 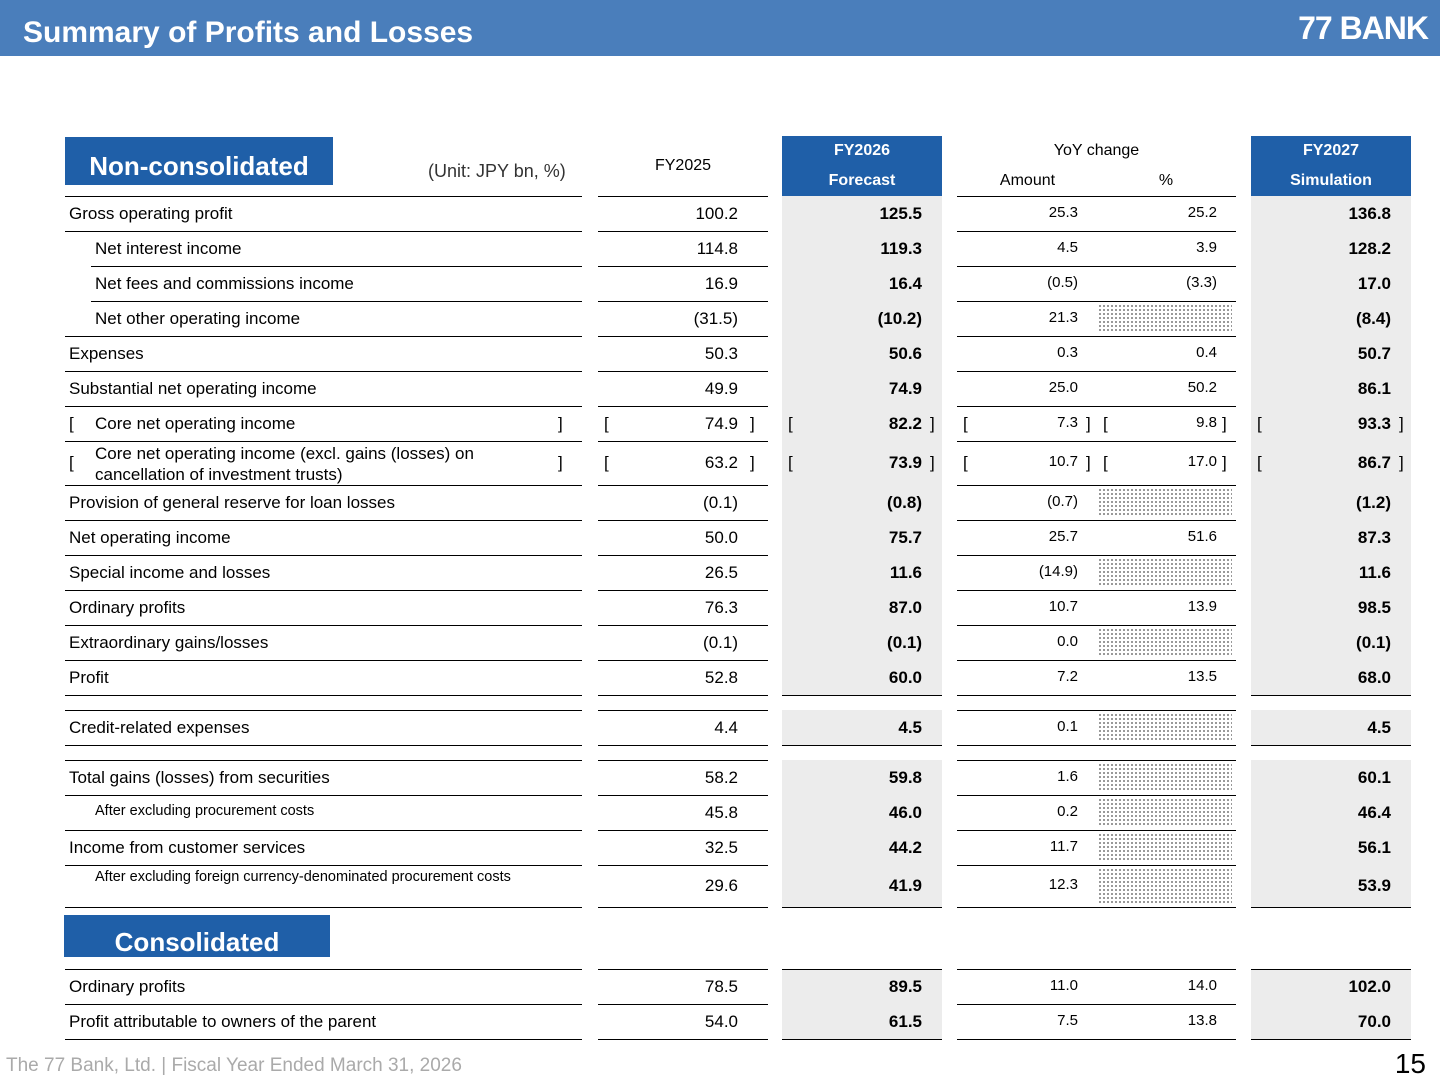 What do you see at coordinates (187, 847) in the screenshot?
I see `row-label: Income from customer services` at bounding box center [187, 847].